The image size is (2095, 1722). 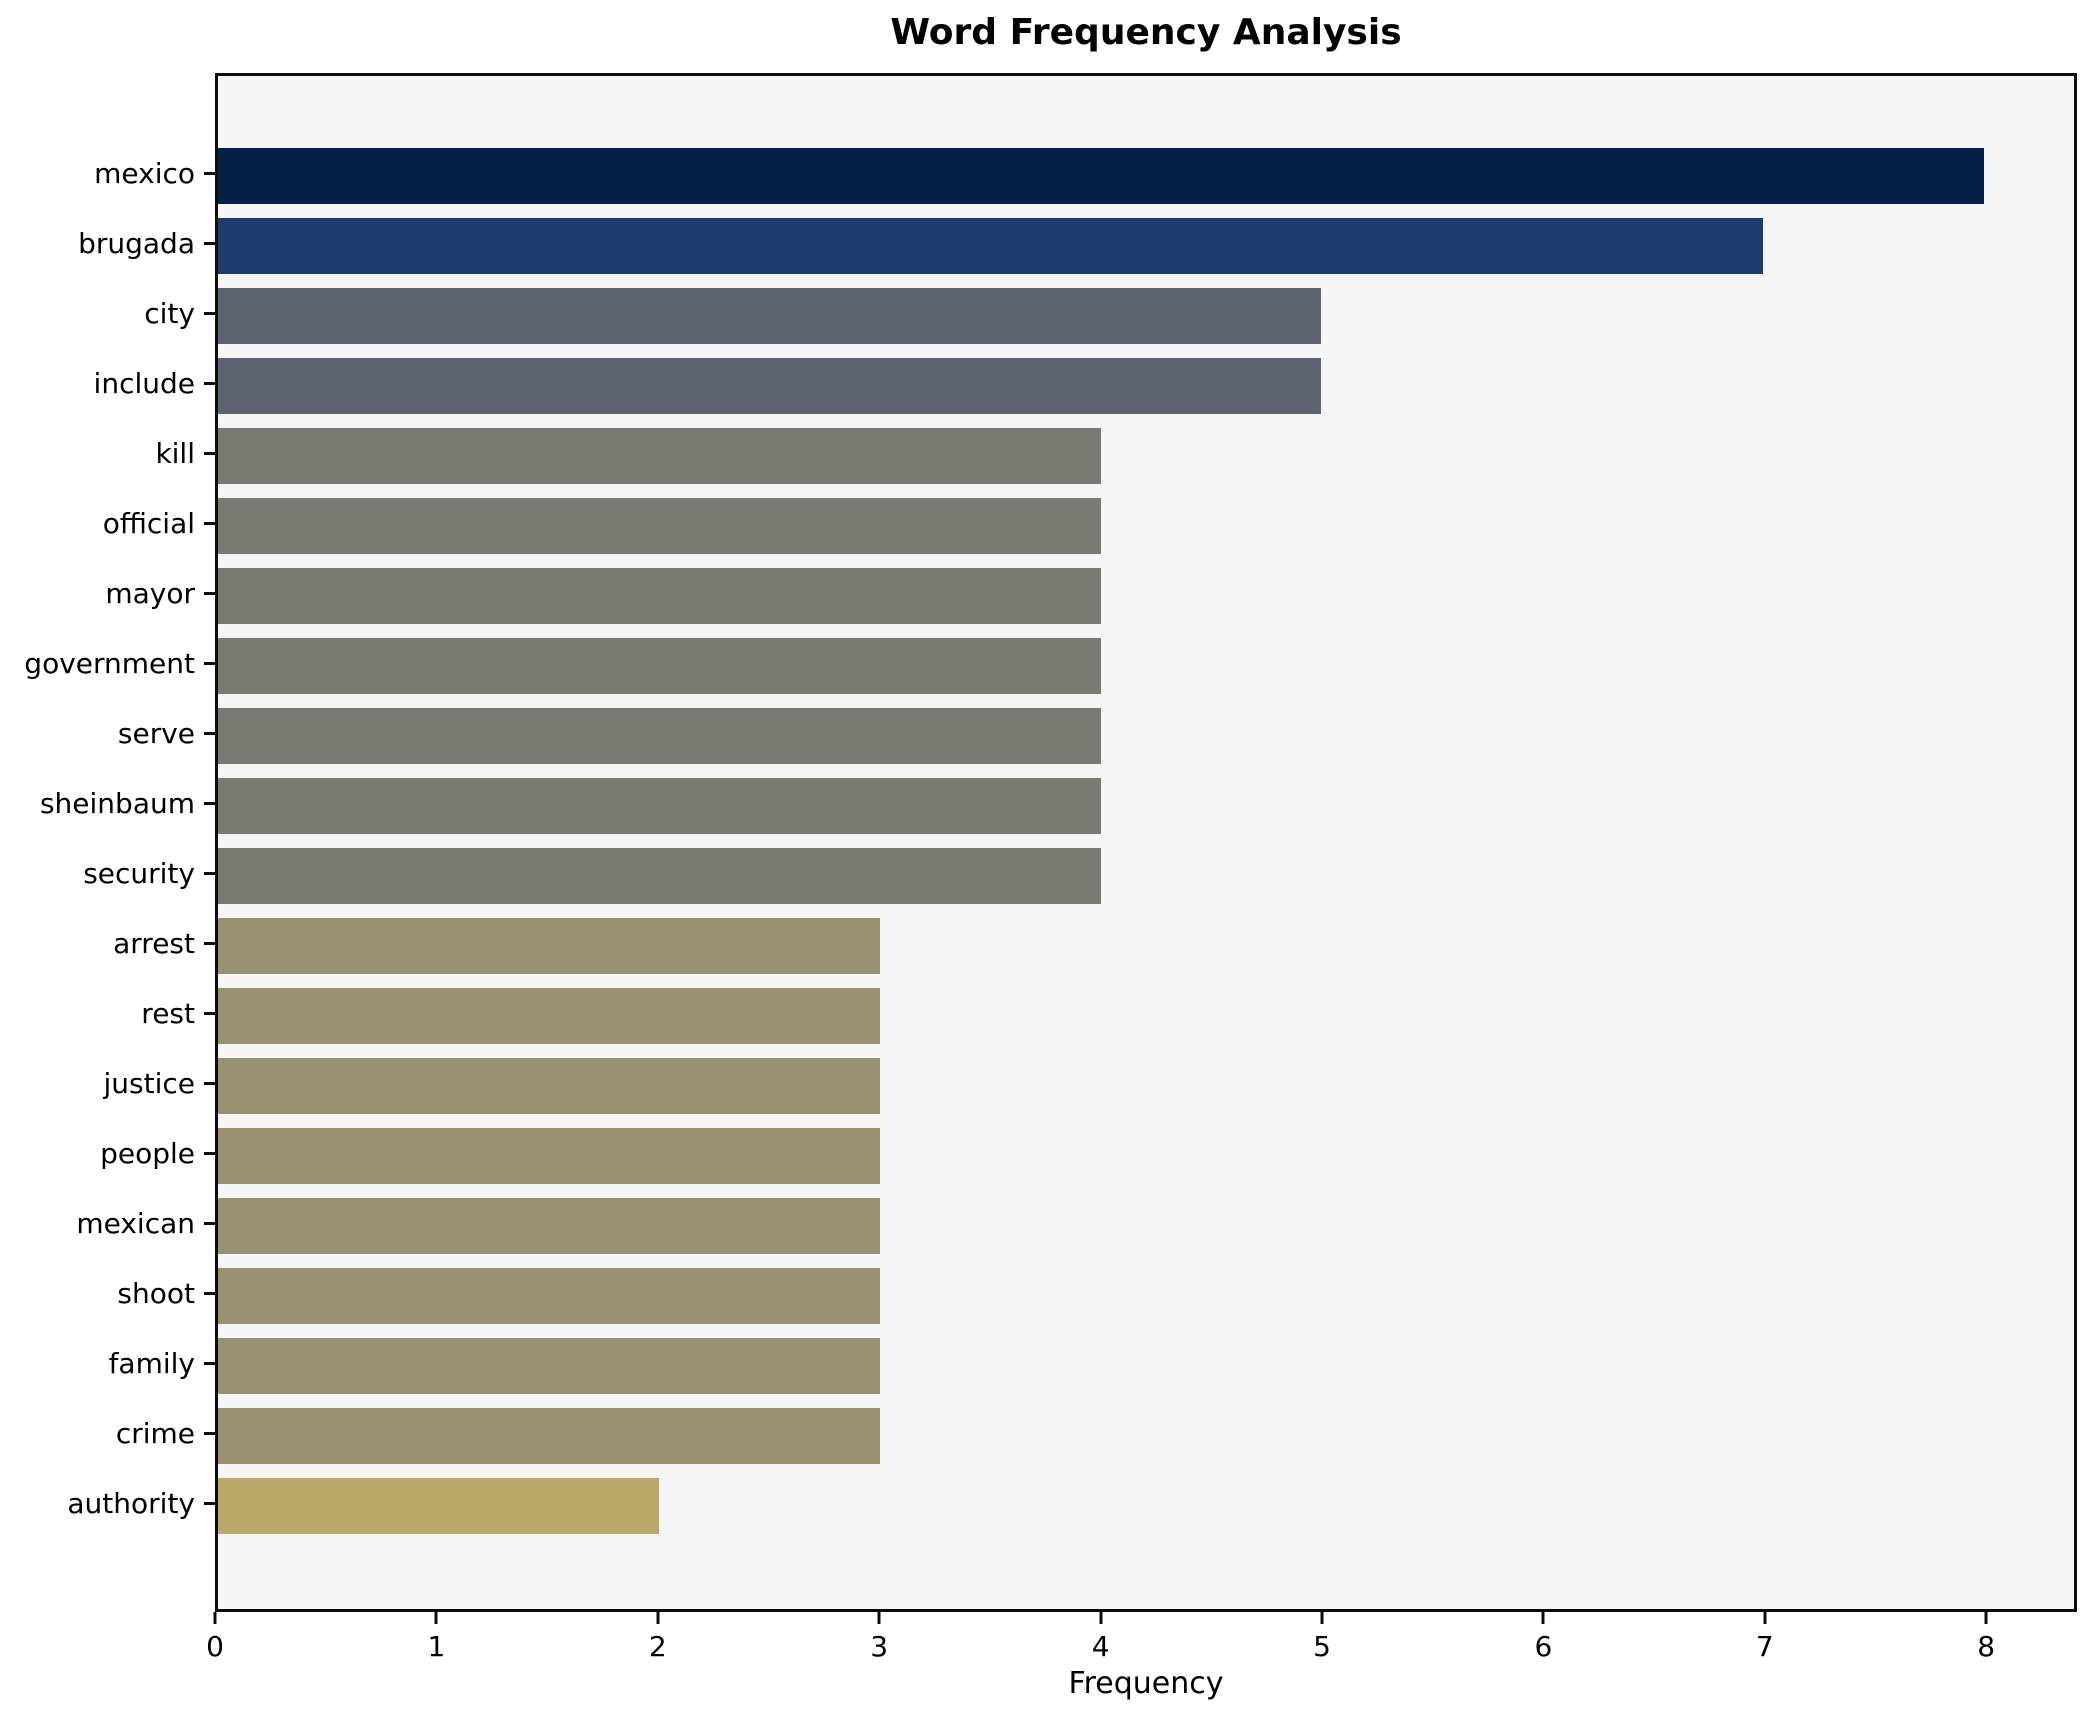 What do you see at coordinates (1101, 176) in the screenshot?
I see `bar-mexico` at bounding box center [1101, 176].